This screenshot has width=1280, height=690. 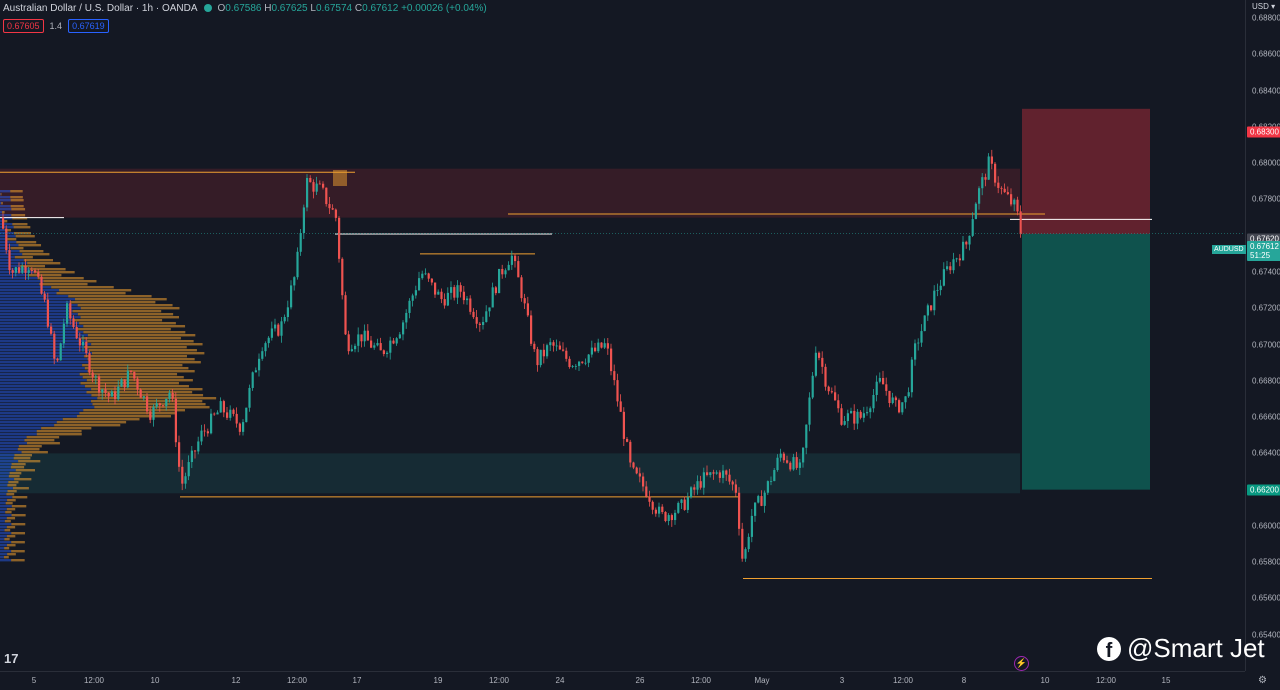 What do you see at coordinates (1264, 6) in the screenshot?
I see `currency-selector: USD ▾` at bounding box center [1264, 6].